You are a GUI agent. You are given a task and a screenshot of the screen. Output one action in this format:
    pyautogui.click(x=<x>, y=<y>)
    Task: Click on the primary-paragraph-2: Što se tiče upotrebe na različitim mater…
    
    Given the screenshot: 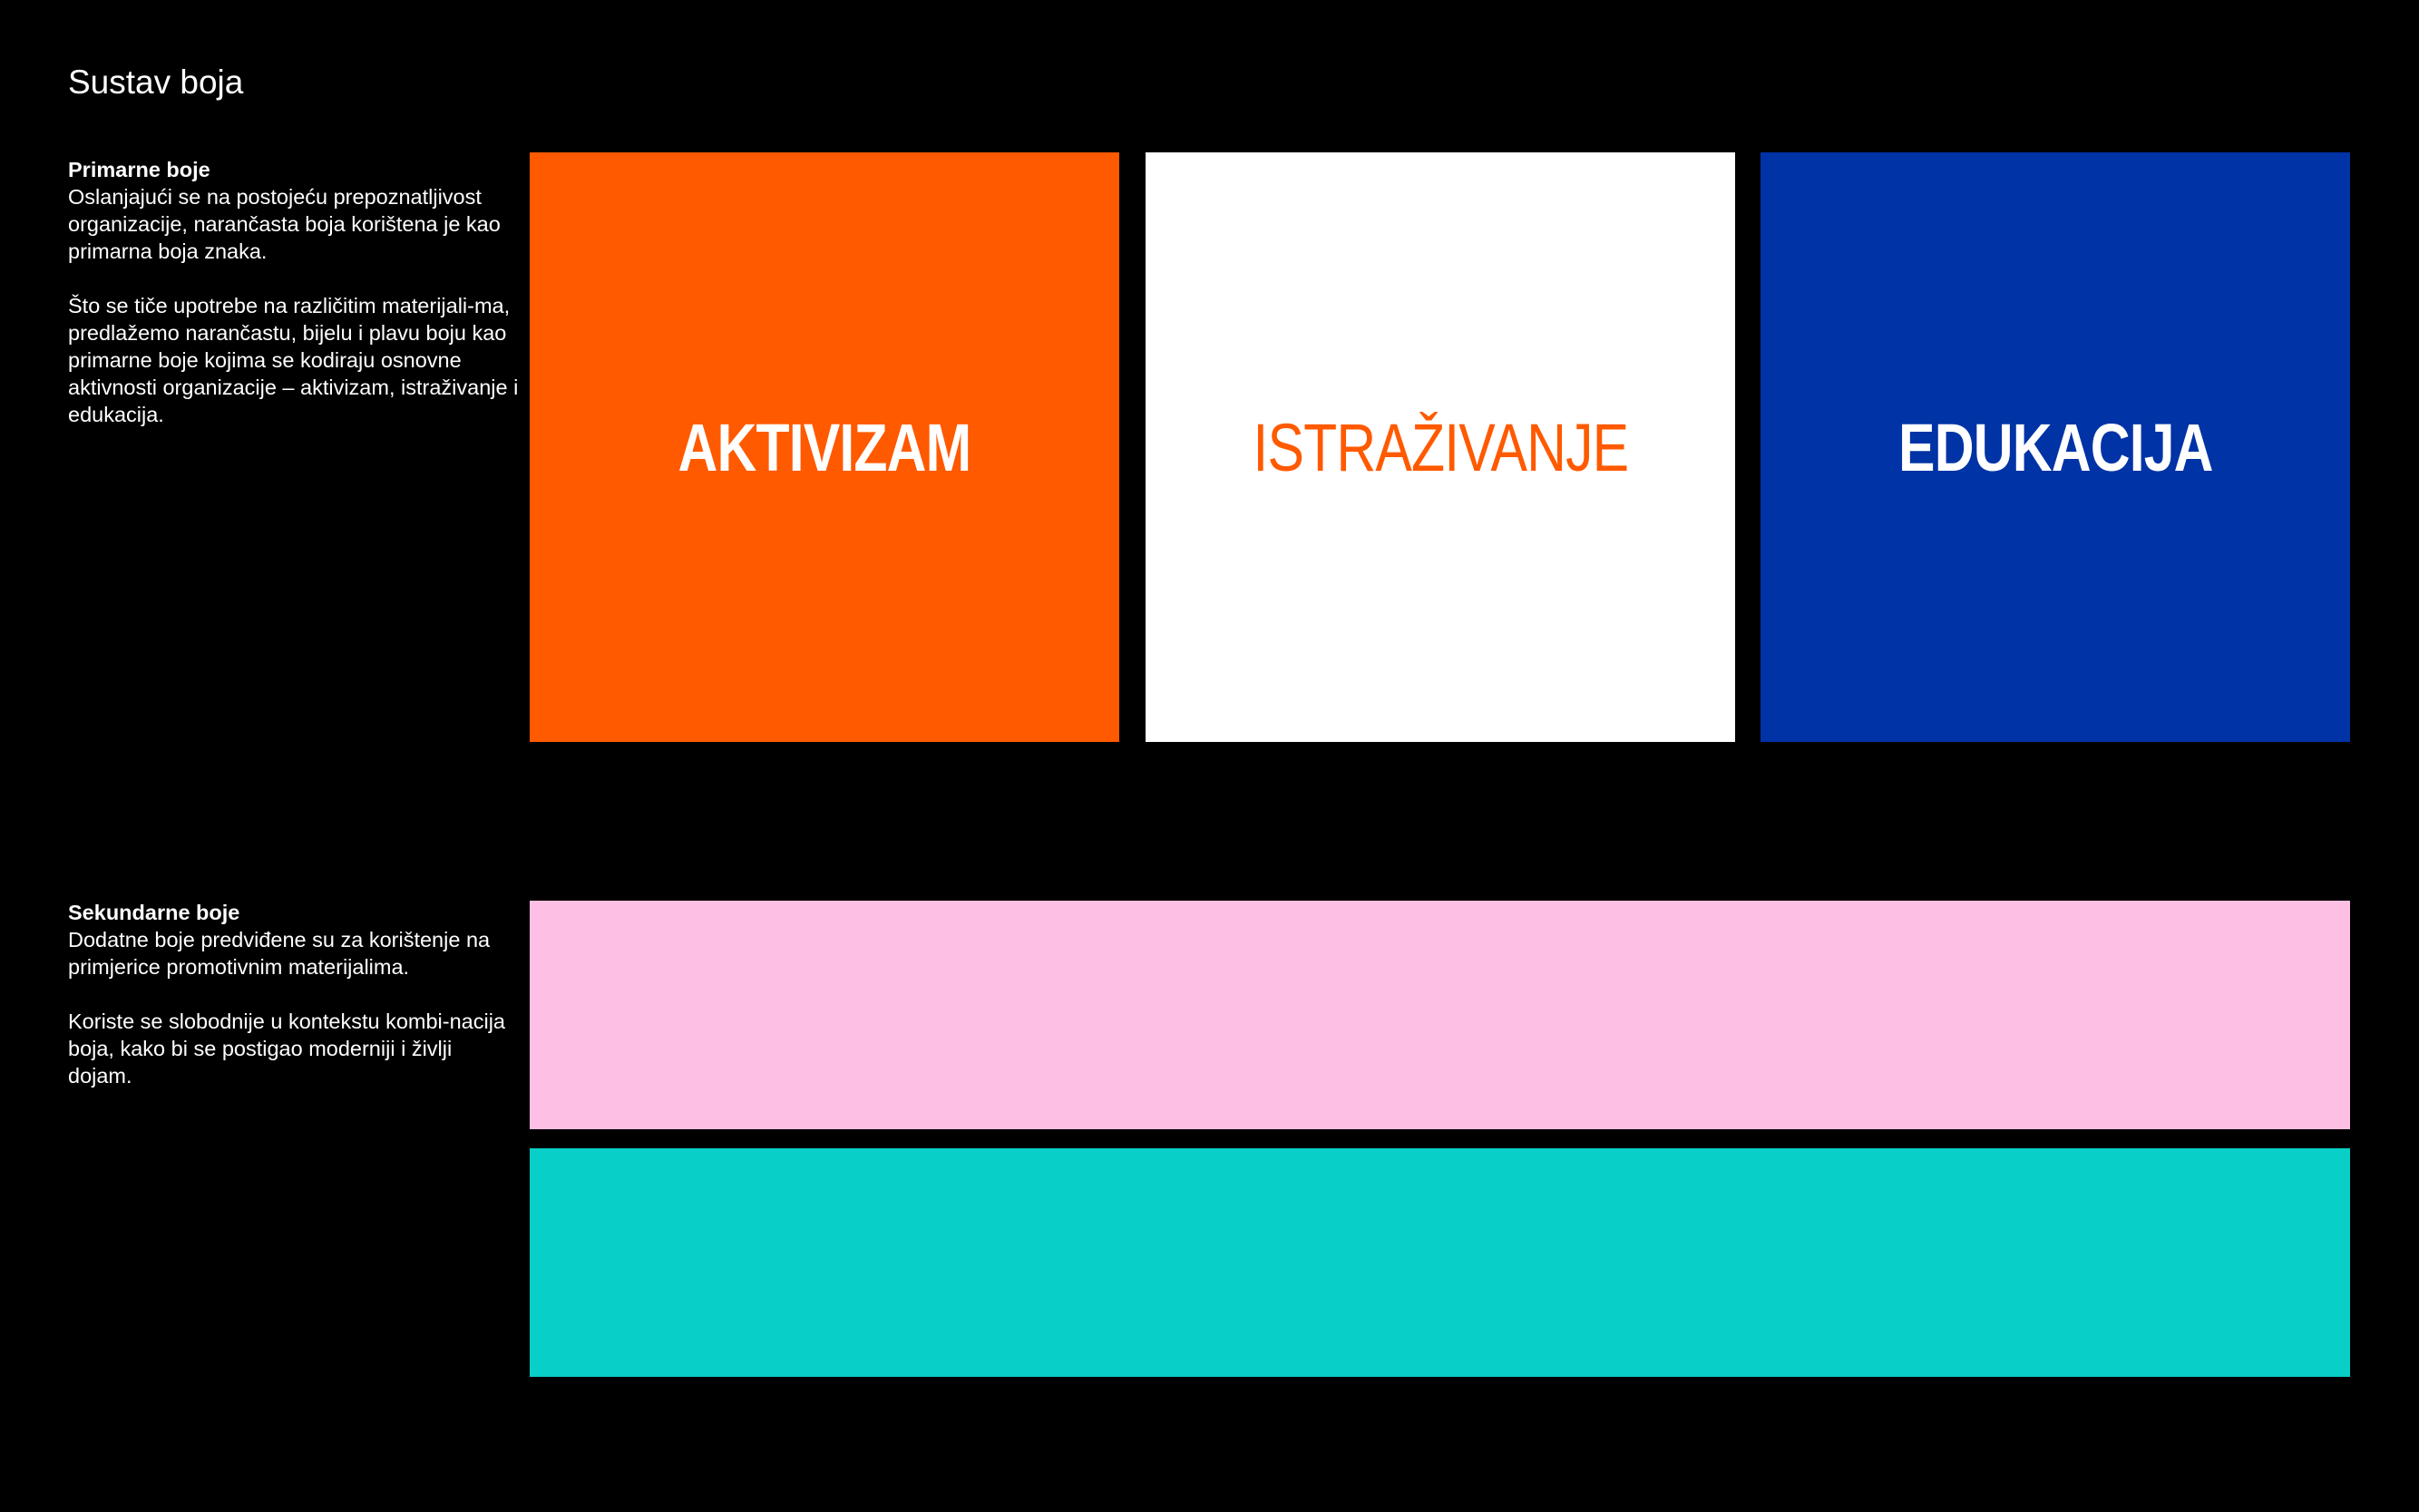 What is the action you would take?
    pyautogui.click(x=293, y=360)
    